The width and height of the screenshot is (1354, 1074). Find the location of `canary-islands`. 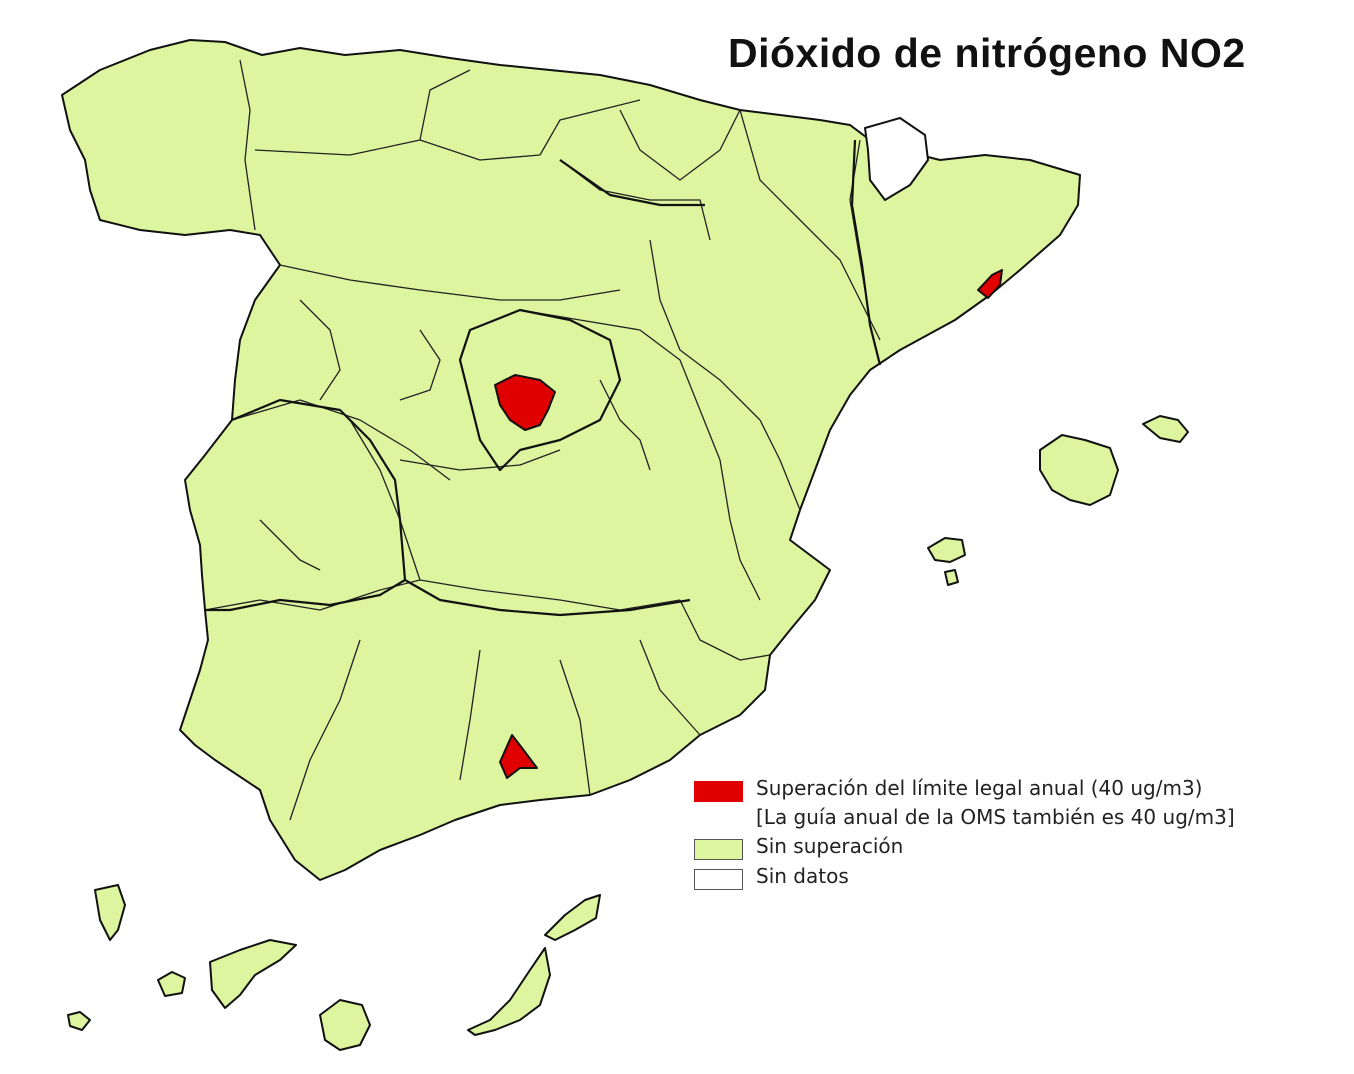

canary-islands is located at coordinates (334, 967).